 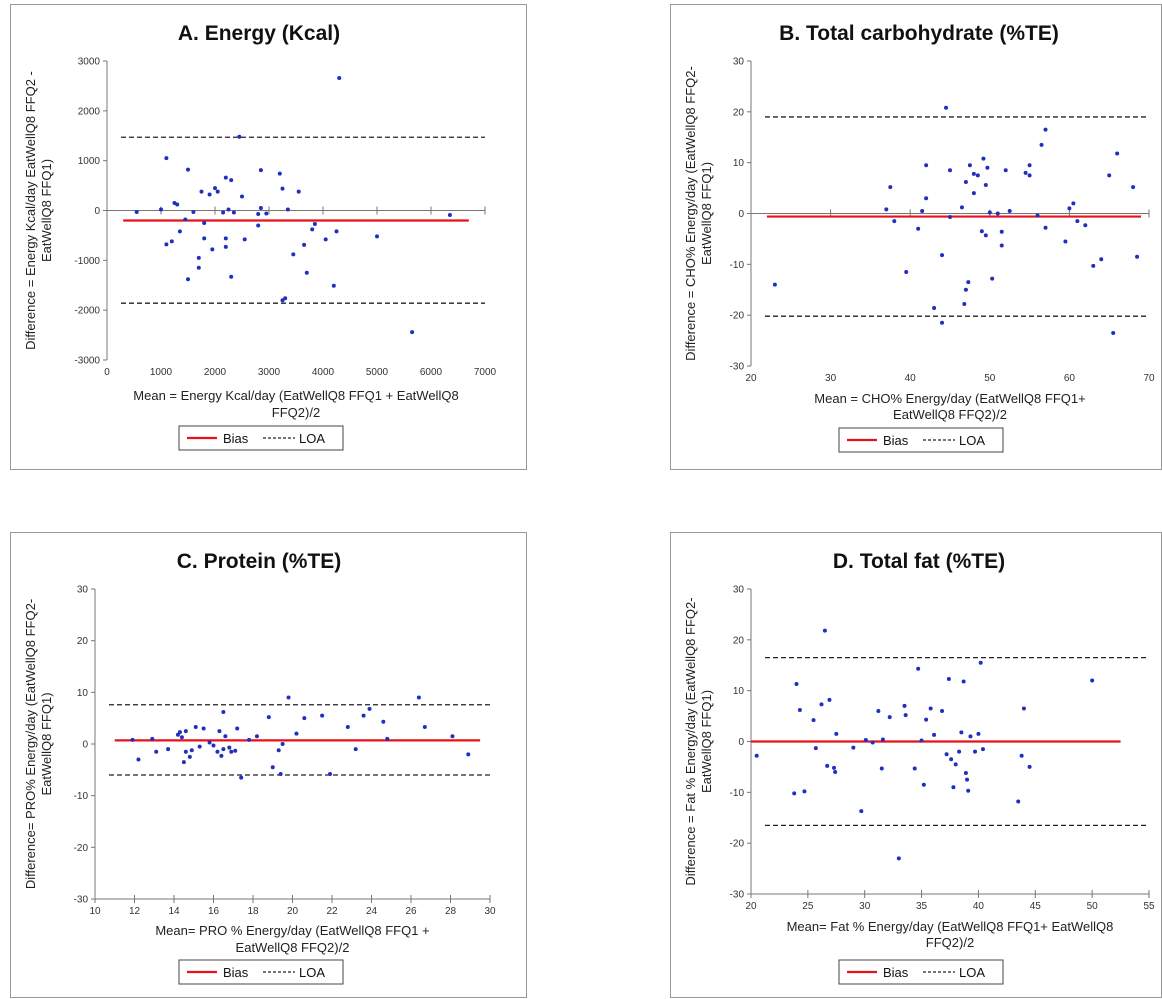 I want to click on y-axis-label: EatWellQ8 FFQ1), so click(x=706, y=213).